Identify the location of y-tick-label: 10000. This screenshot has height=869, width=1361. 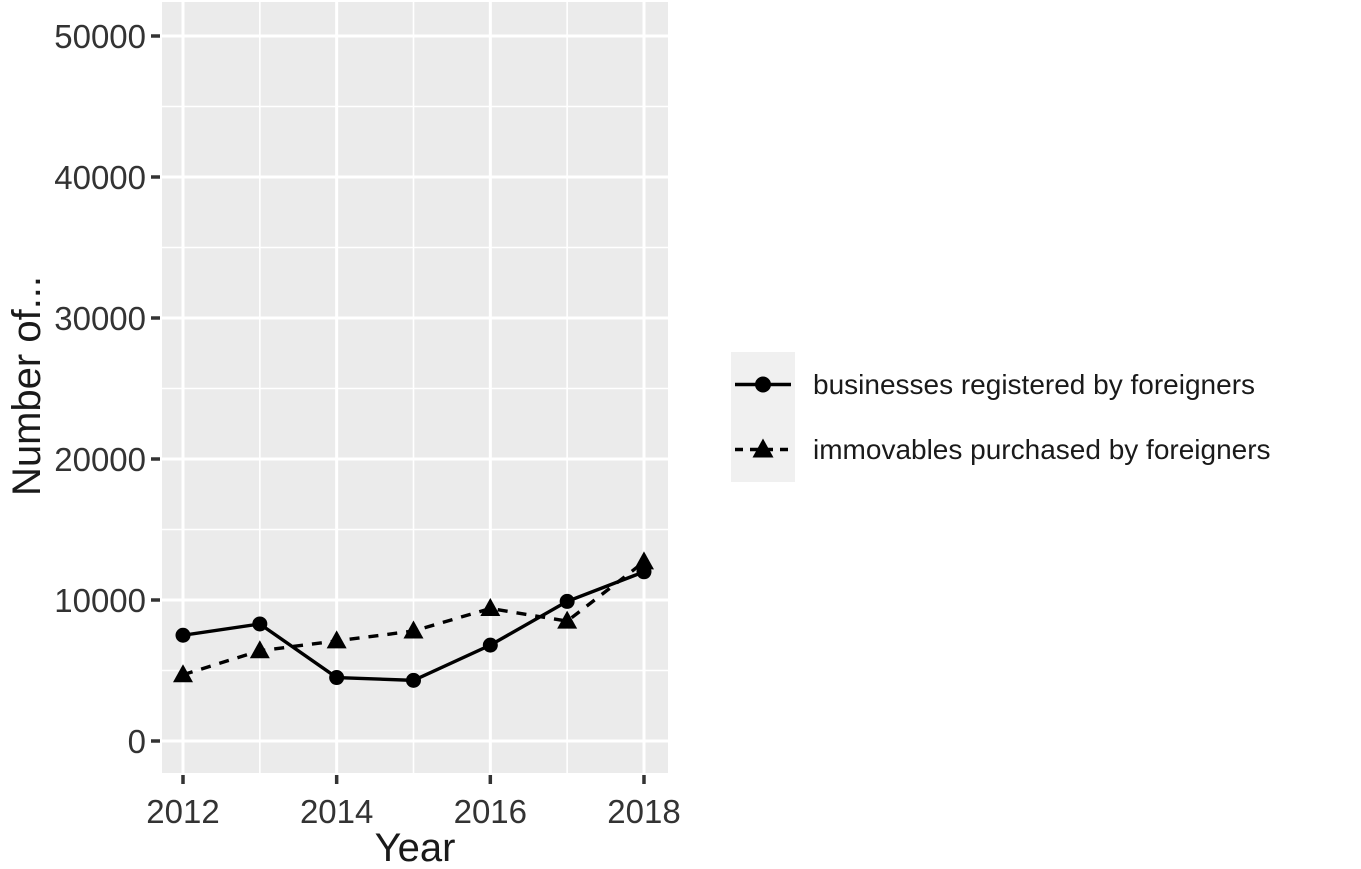
(100, 600).